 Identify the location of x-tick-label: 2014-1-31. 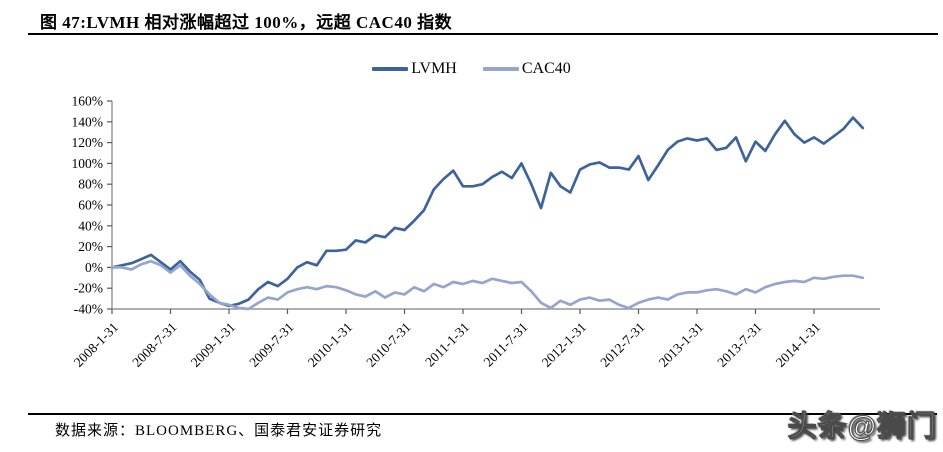
(798, 345).